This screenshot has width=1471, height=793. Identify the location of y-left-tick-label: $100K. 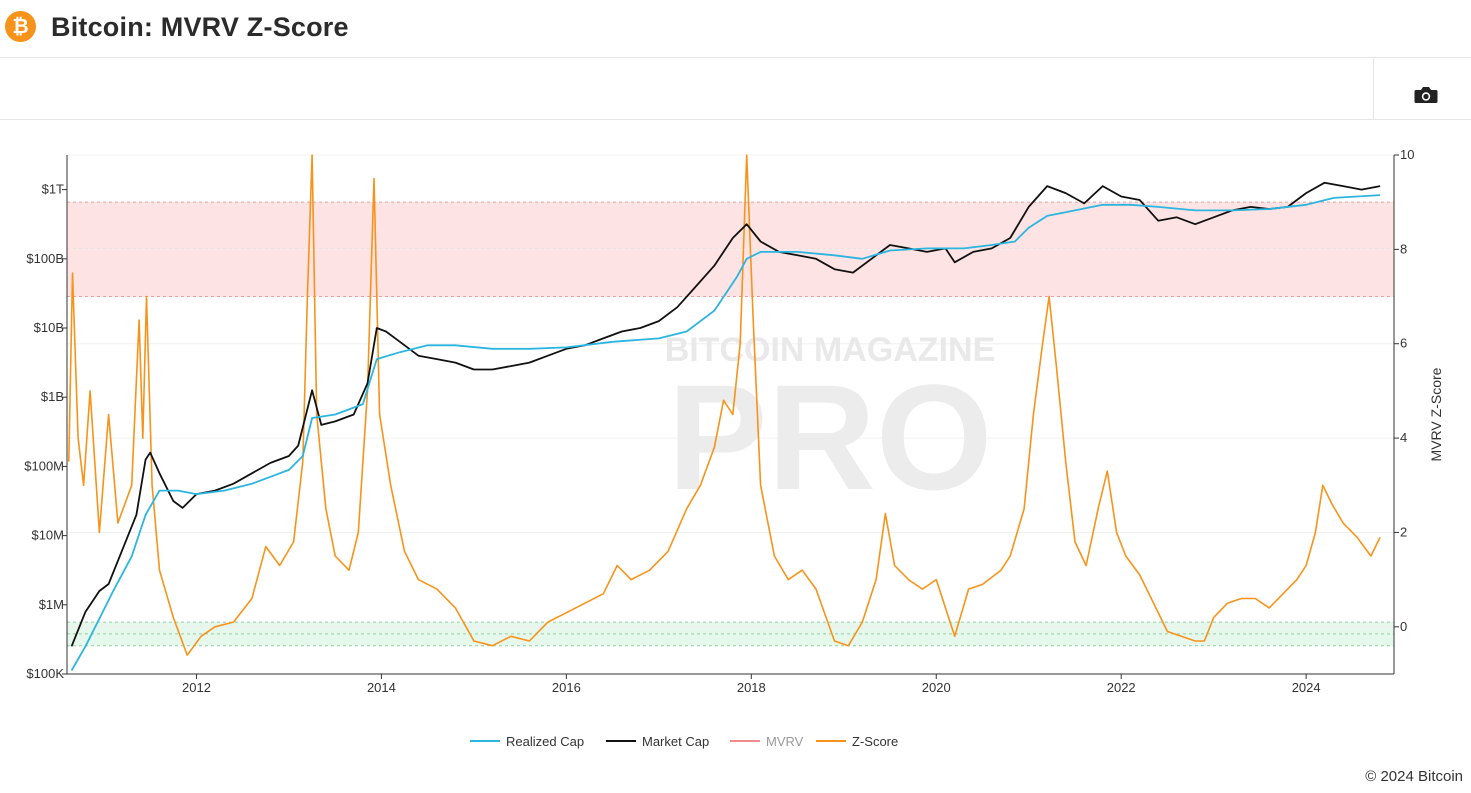
(45, 673).